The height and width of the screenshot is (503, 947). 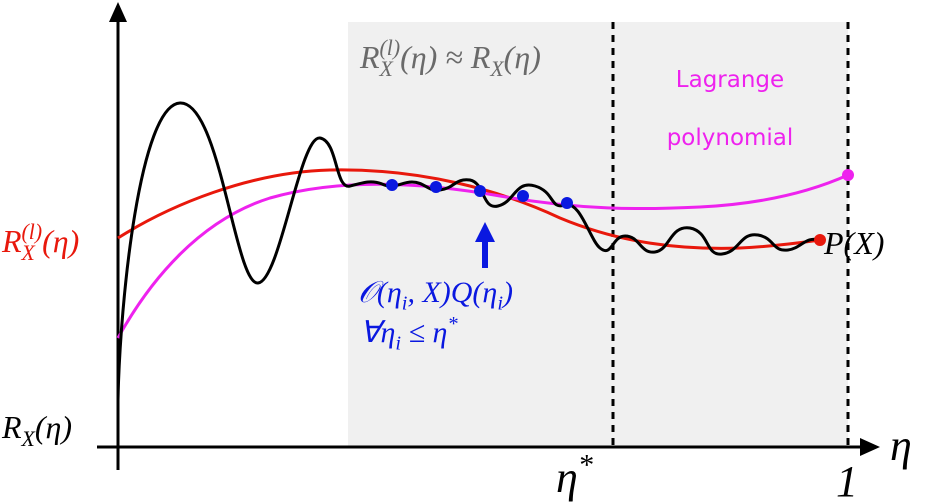 I want to click on approx-curve, so click(x=469, y=209).